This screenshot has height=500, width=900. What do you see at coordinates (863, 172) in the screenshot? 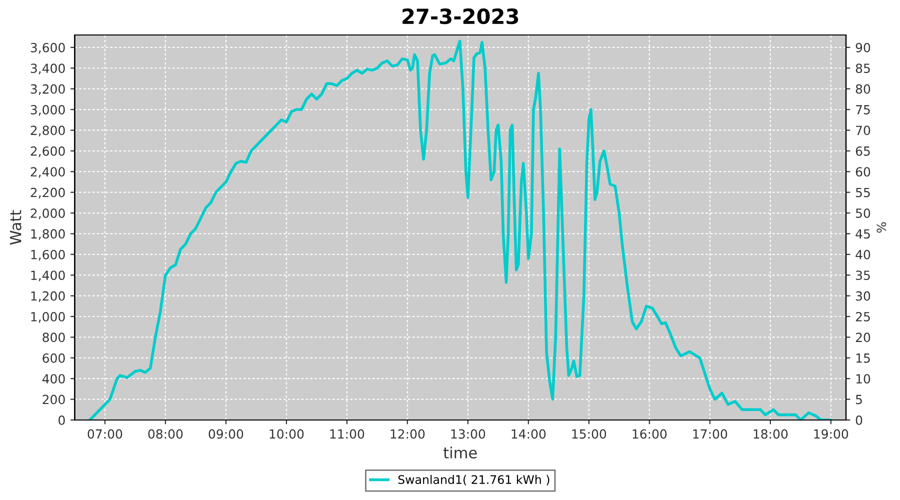
I see `y2-tick-label: 60` at bounding box center [863, 172].